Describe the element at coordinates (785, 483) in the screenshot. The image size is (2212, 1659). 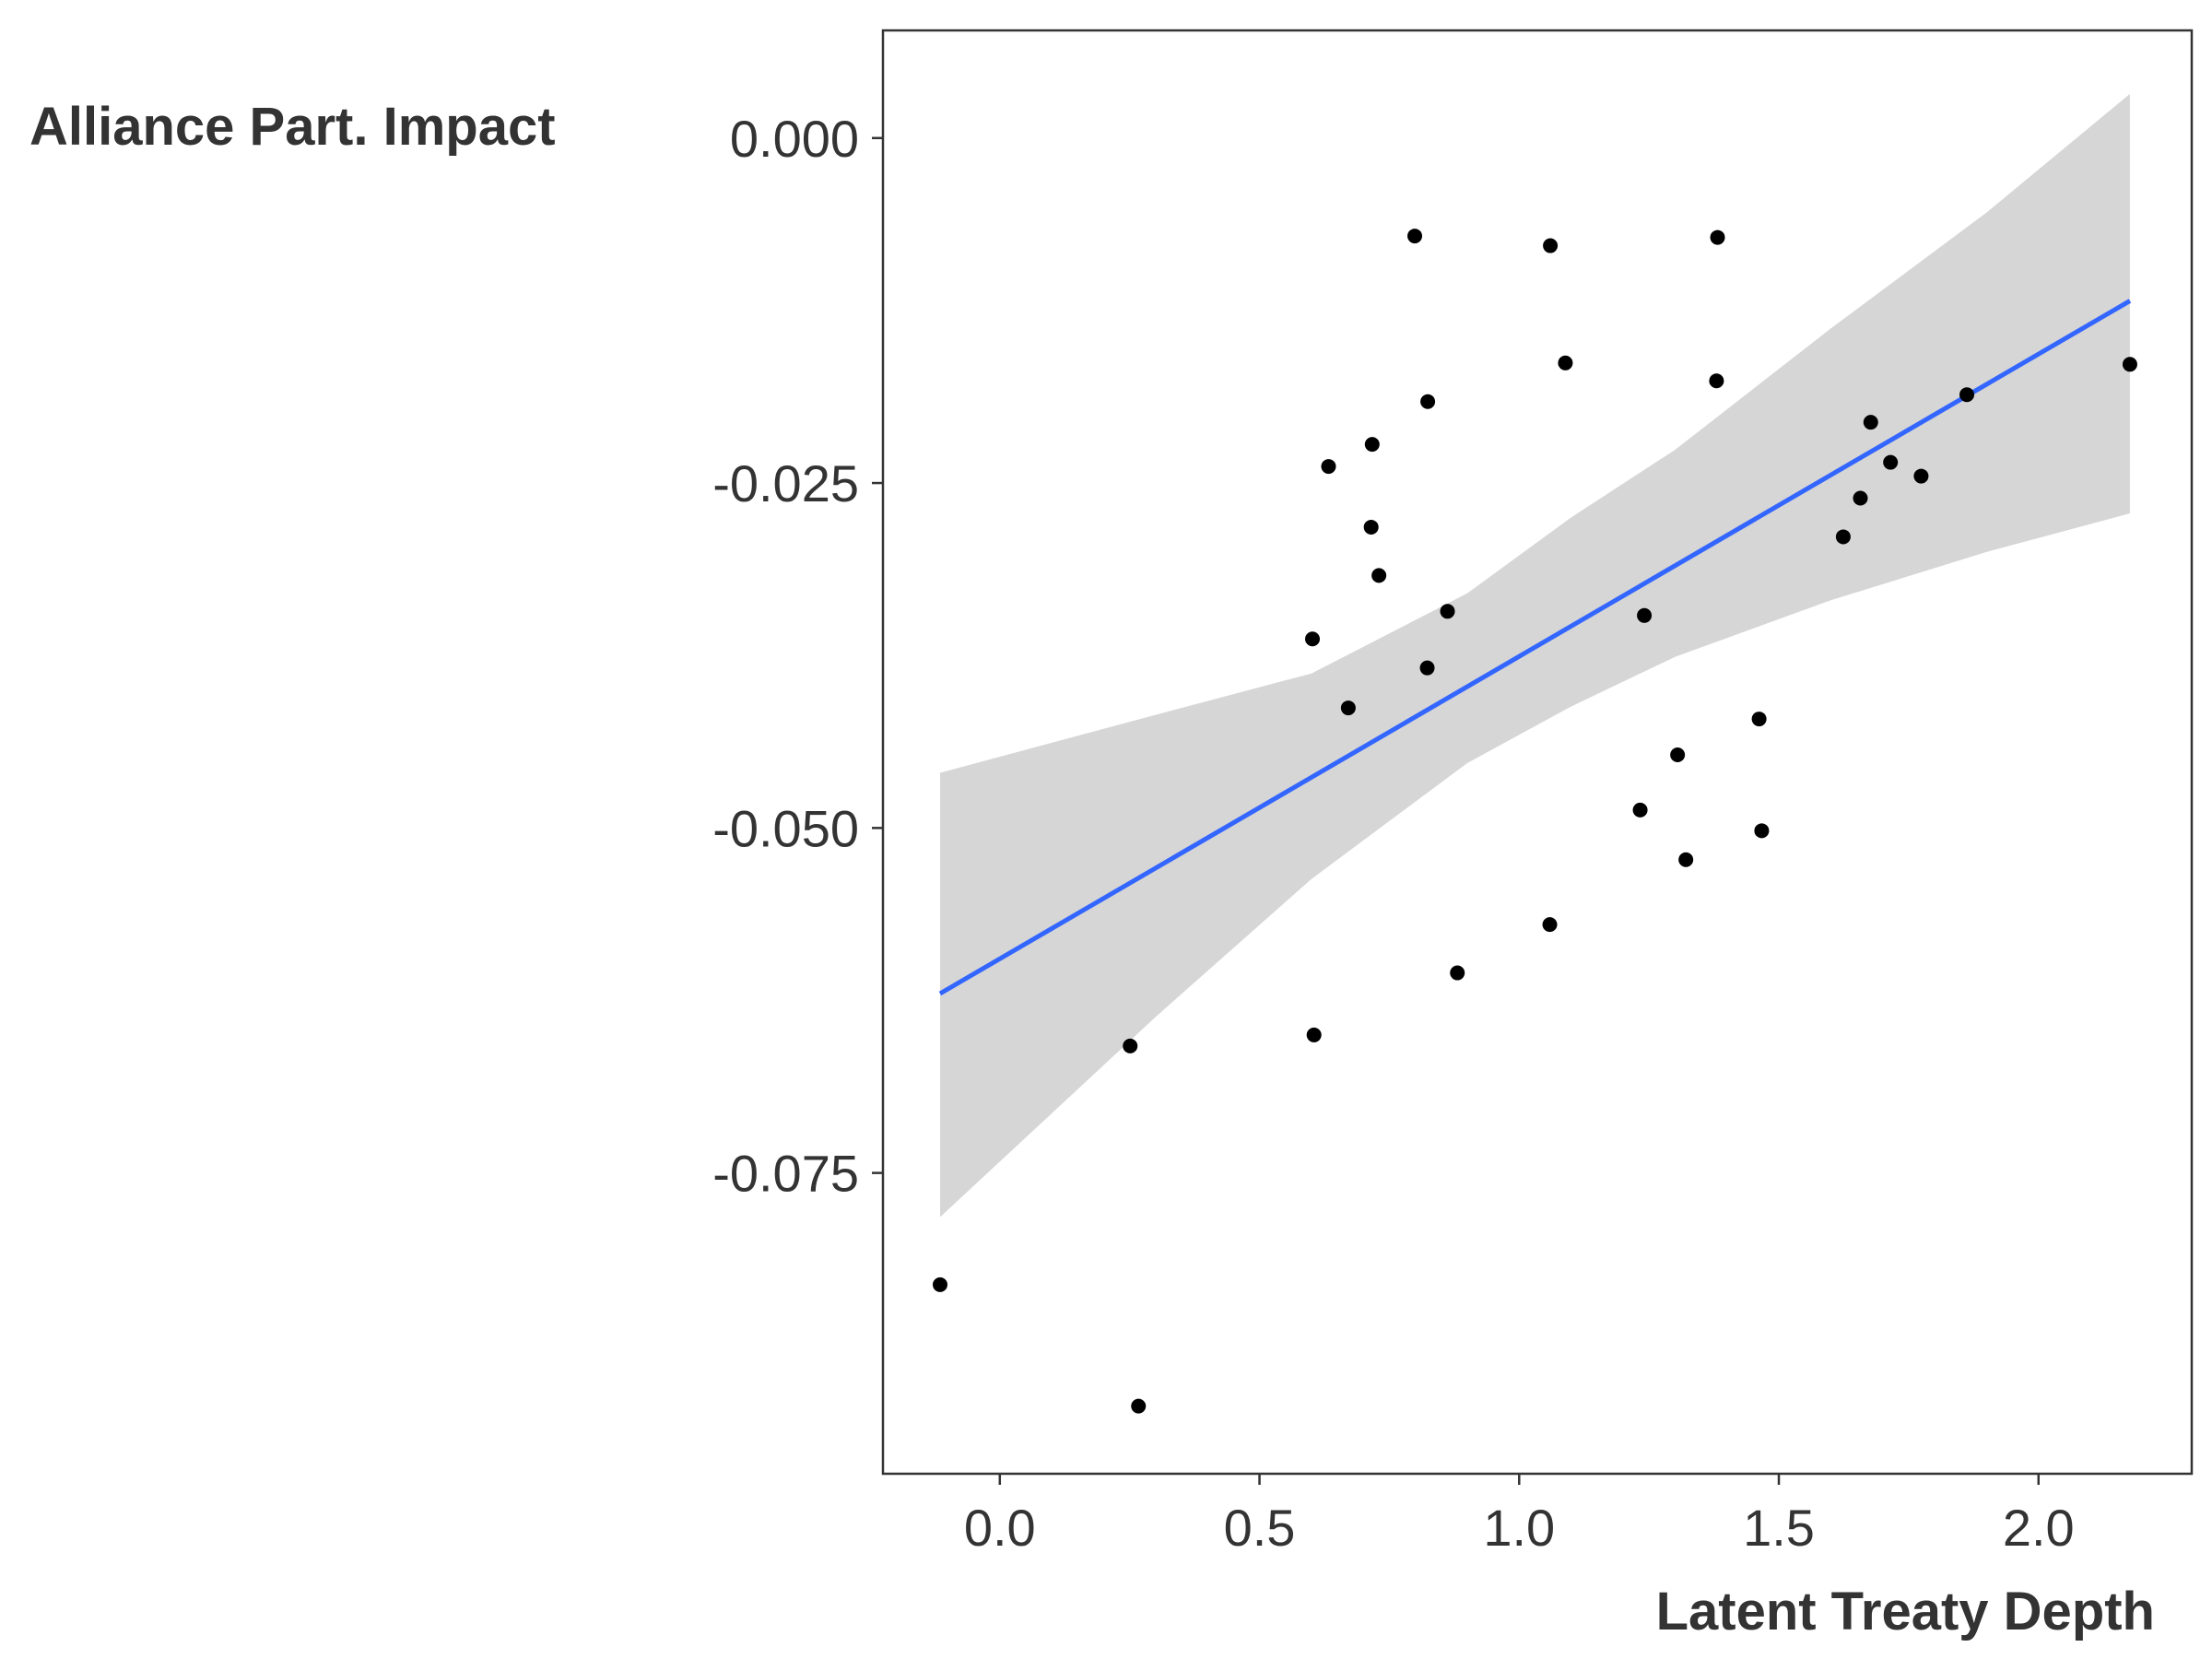
I see `y-tick-label: -0.025` at that location.